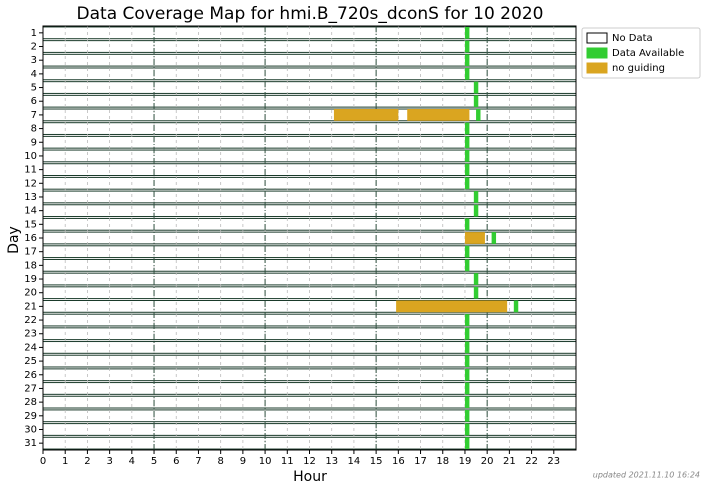  What do you see at coordinates (287, 461) in the screenshot?
I see `x-tick-label: 11` at bounding box center [287, 461].